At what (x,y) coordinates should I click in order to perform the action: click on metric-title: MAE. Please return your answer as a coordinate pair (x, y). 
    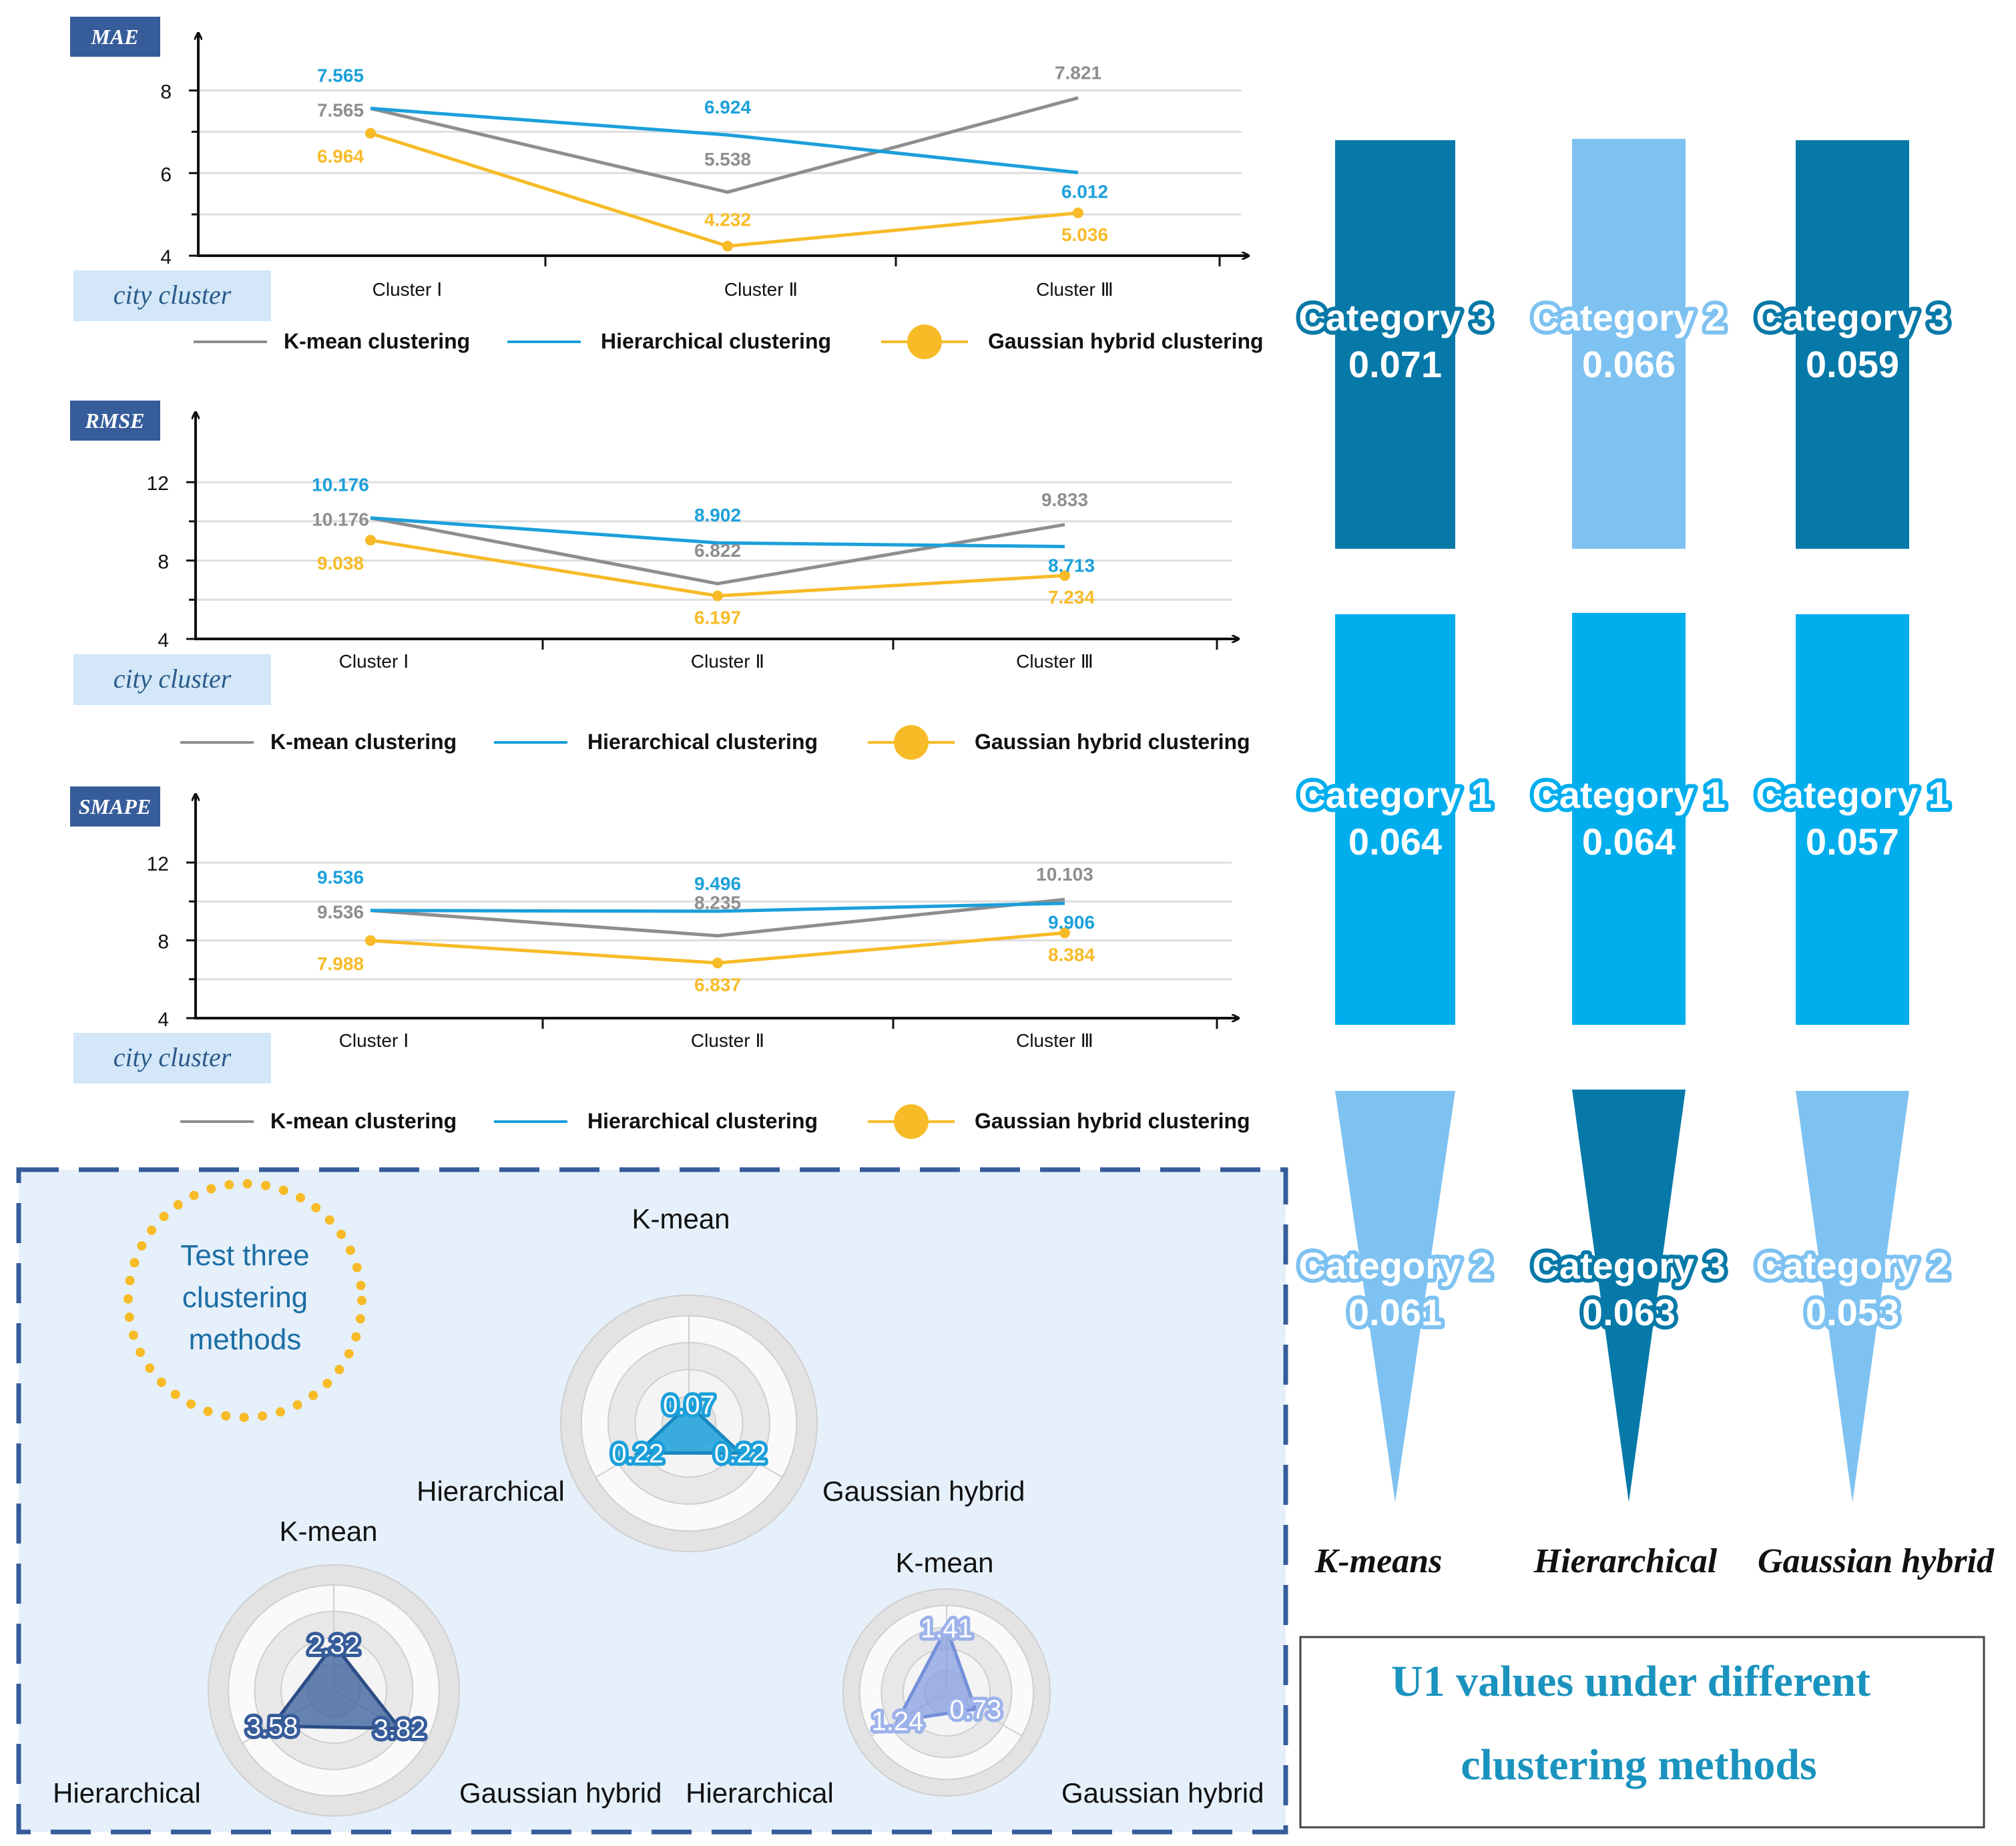
    Looking at the image, I should click on (114, 37).